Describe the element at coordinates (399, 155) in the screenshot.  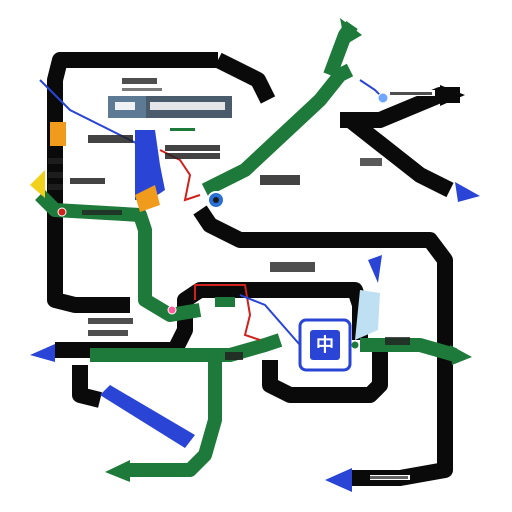
I see `black-line-right-diagonal` at that location.